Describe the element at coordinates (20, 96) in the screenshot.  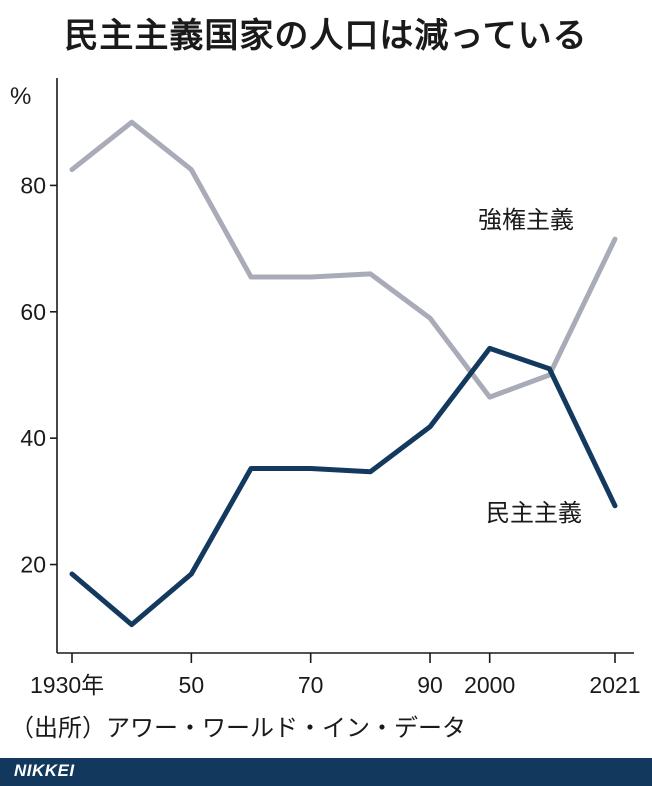
I see `y-axis-unit-label: %` at that location.